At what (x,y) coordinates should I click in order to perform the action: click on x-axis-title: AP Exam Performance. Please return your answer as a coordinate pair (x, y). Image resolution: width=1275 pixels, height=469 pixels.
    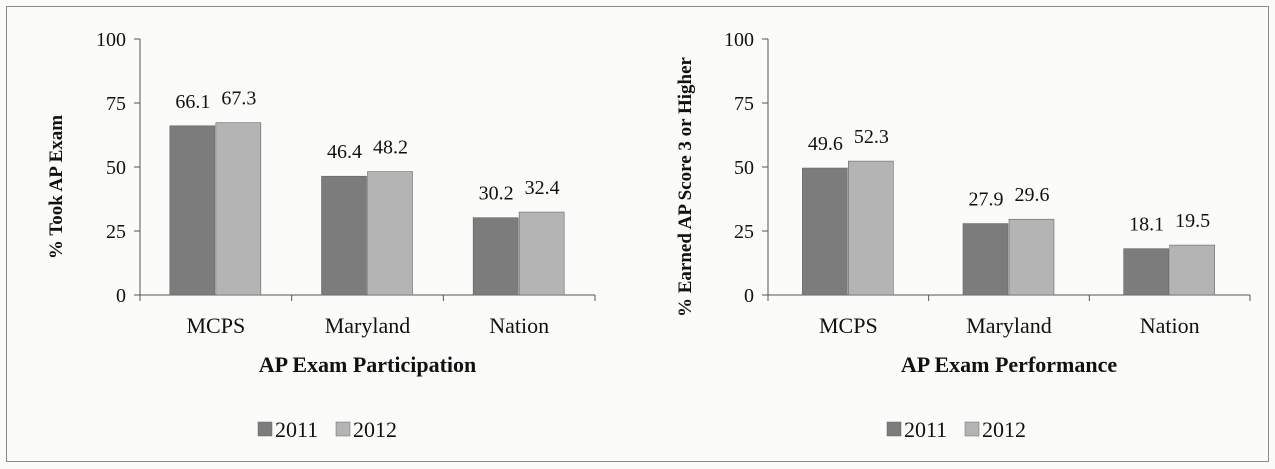
    Looking at the image, I should click on (1009, 364).